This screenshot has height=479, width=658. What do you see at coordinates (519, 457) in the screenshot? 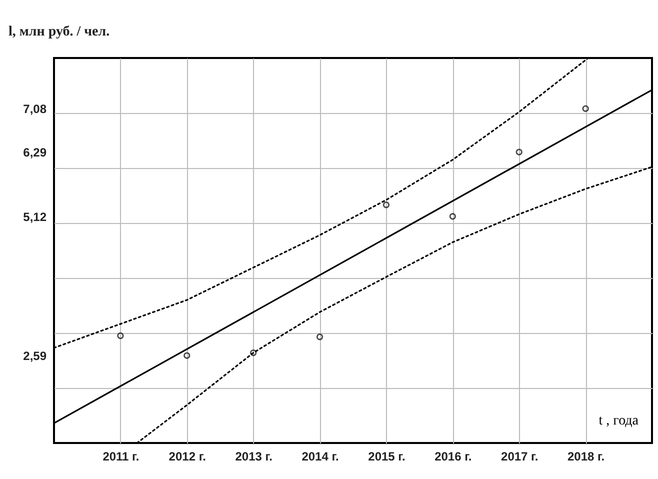
I see `x-tick-label: 2017 г.` at bounding box center [519, 457].